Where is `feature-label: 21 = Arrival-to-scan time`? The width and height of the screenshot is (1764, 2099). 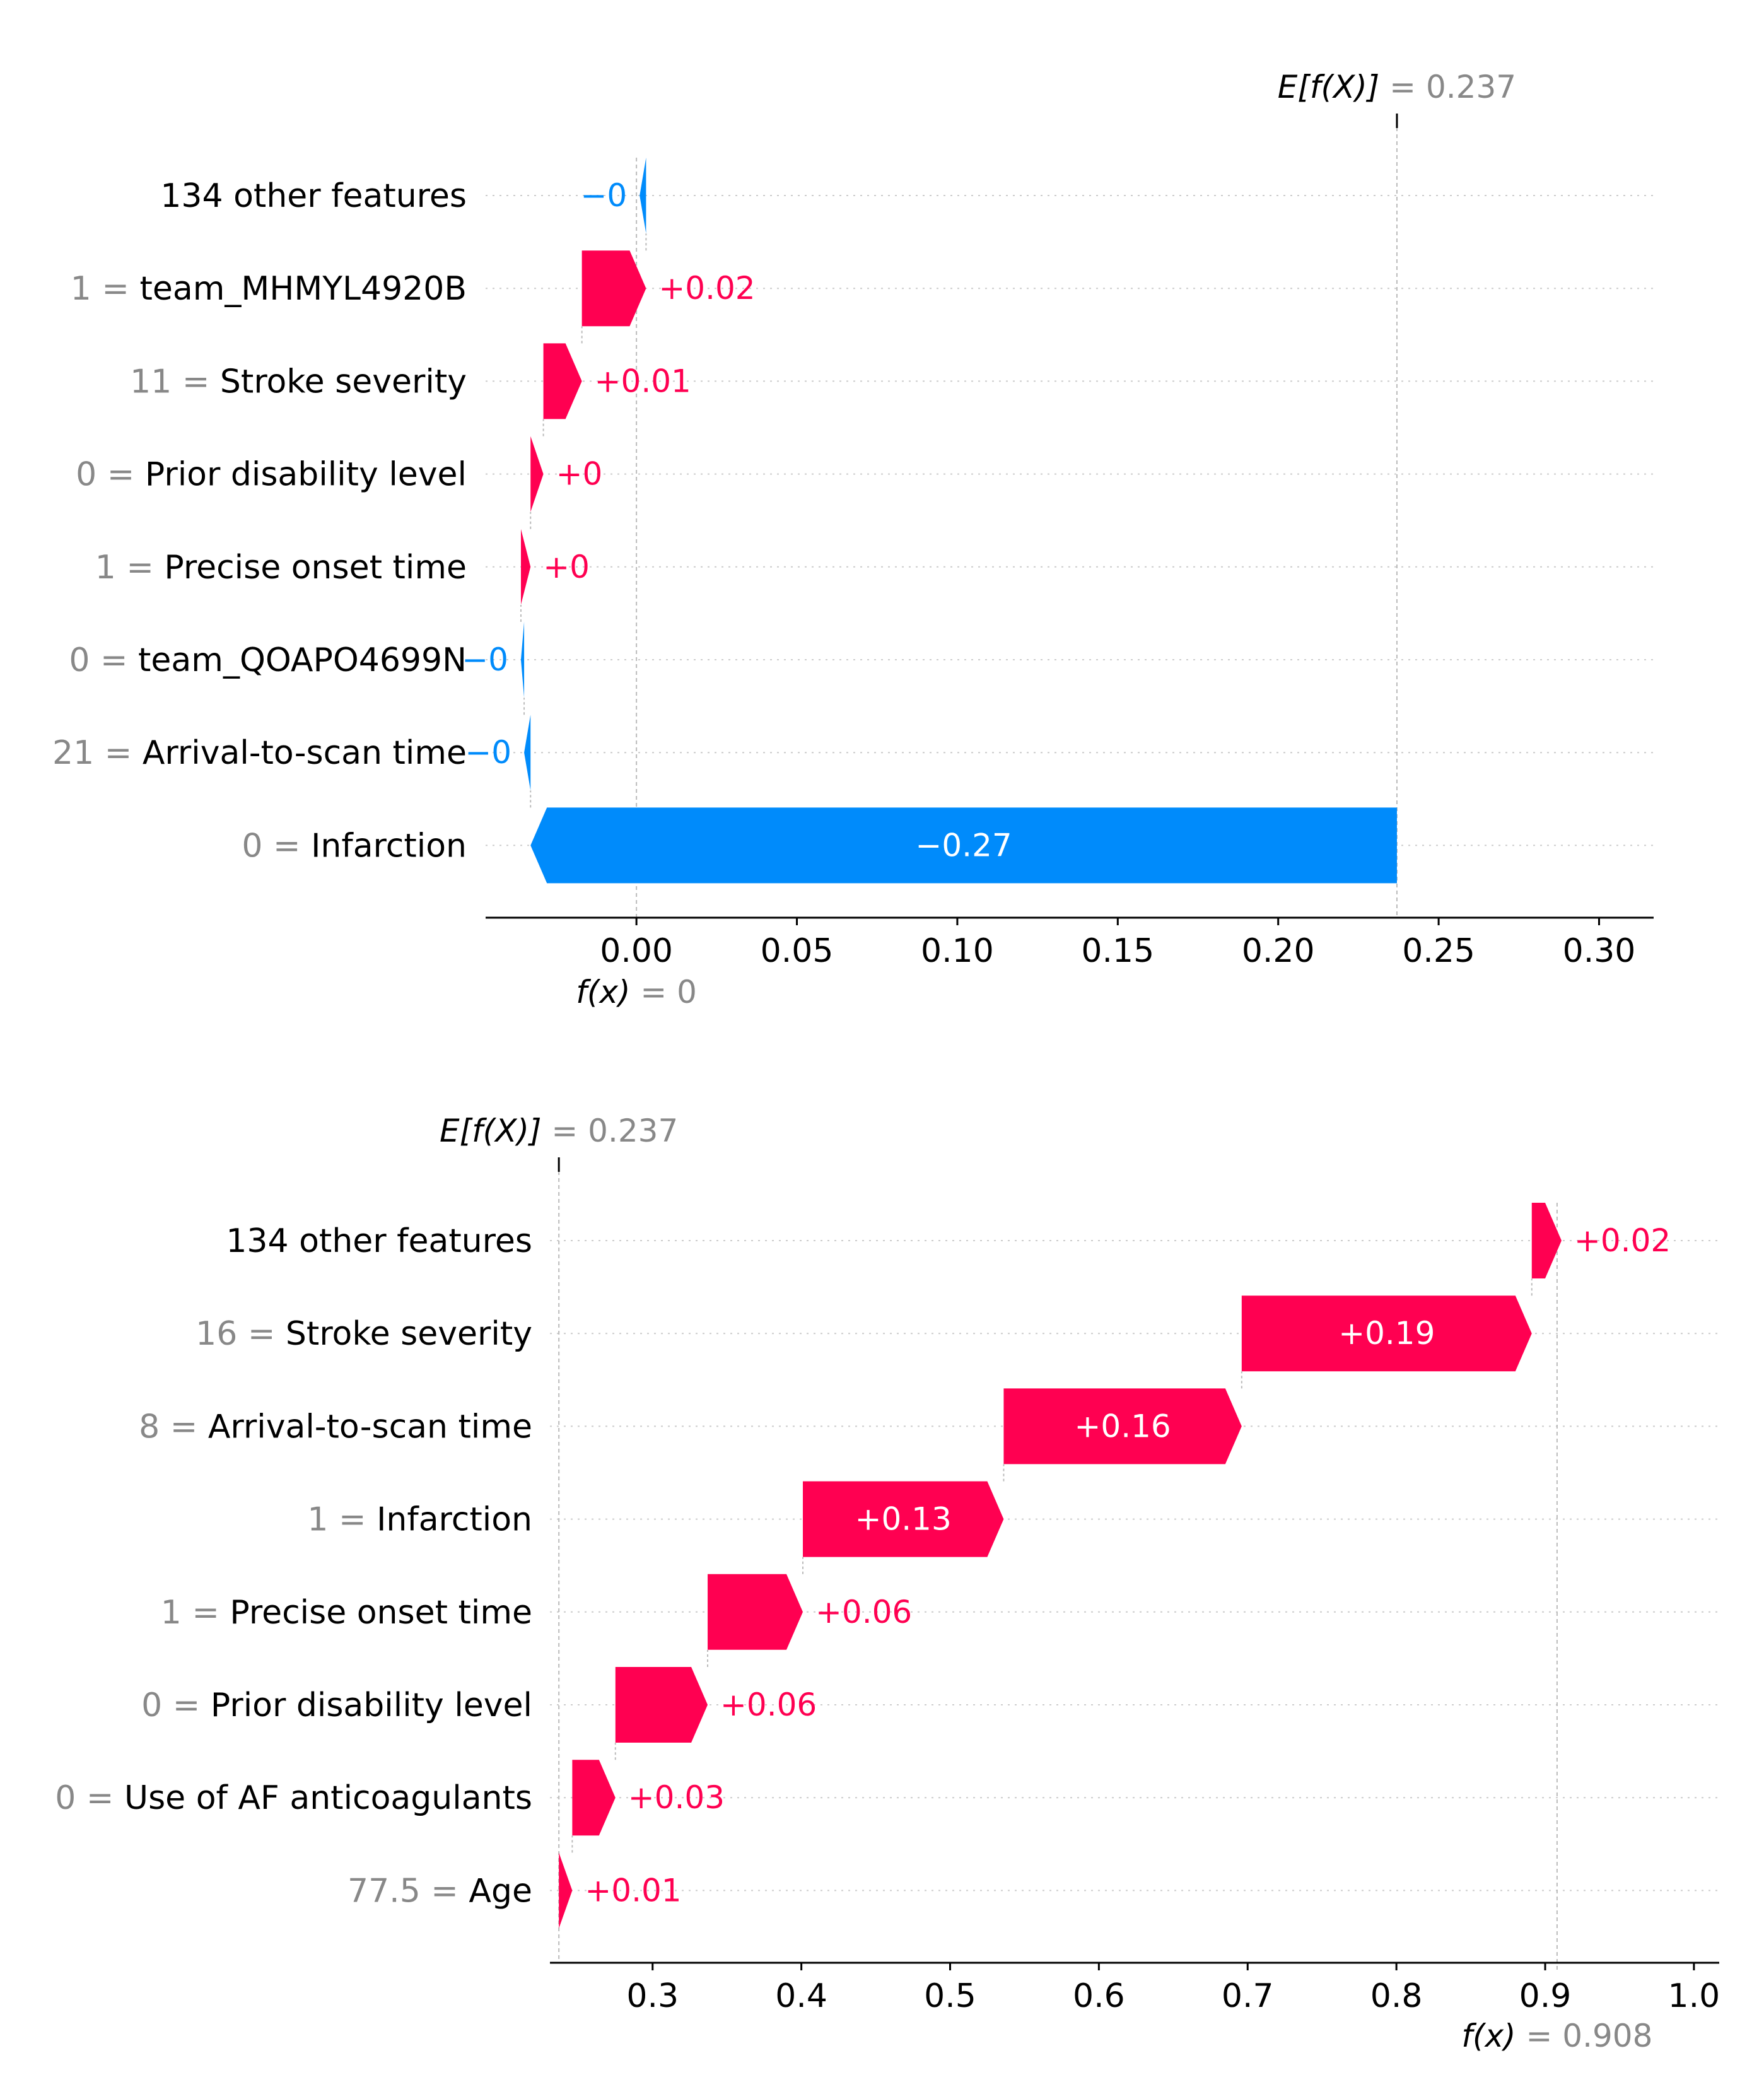
feature-label: 21 = Arrival-to-scan time is located at coordinates (259, 753).